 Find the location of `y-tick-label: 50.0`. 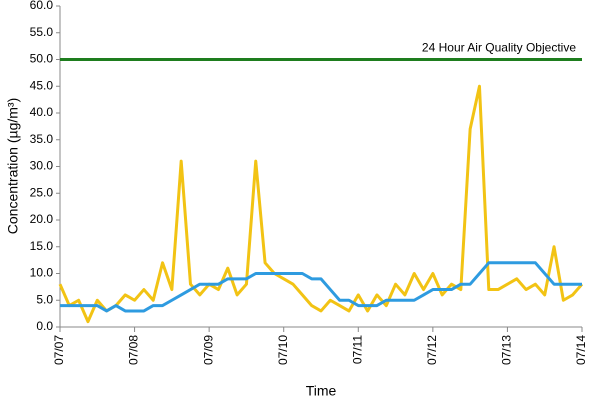

y-tick-label: 50.0 is located at coordinates (42, 59).